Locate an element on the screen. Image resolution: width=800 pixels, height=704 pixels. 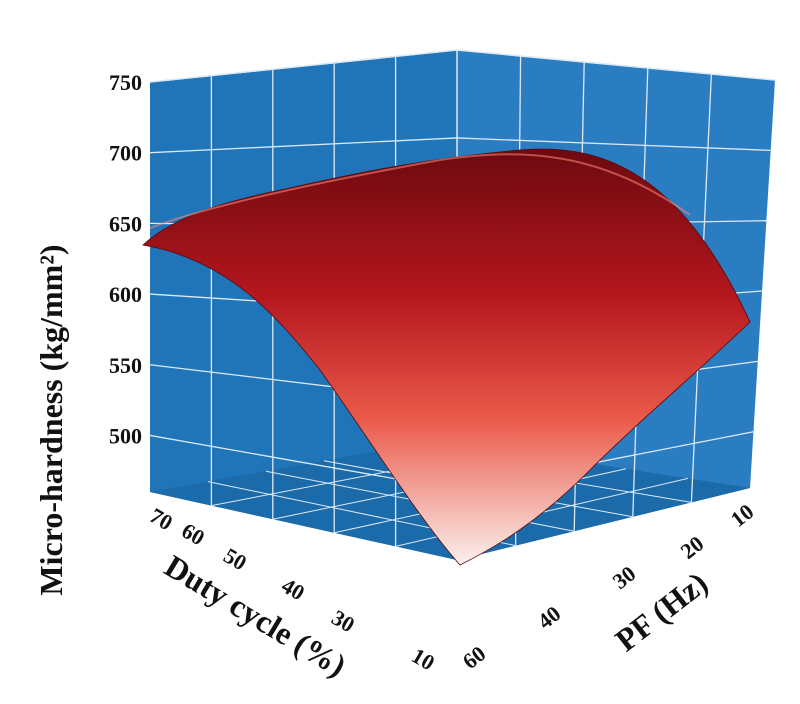
x-tick-label: 50 is located at coordinates (236, 559).